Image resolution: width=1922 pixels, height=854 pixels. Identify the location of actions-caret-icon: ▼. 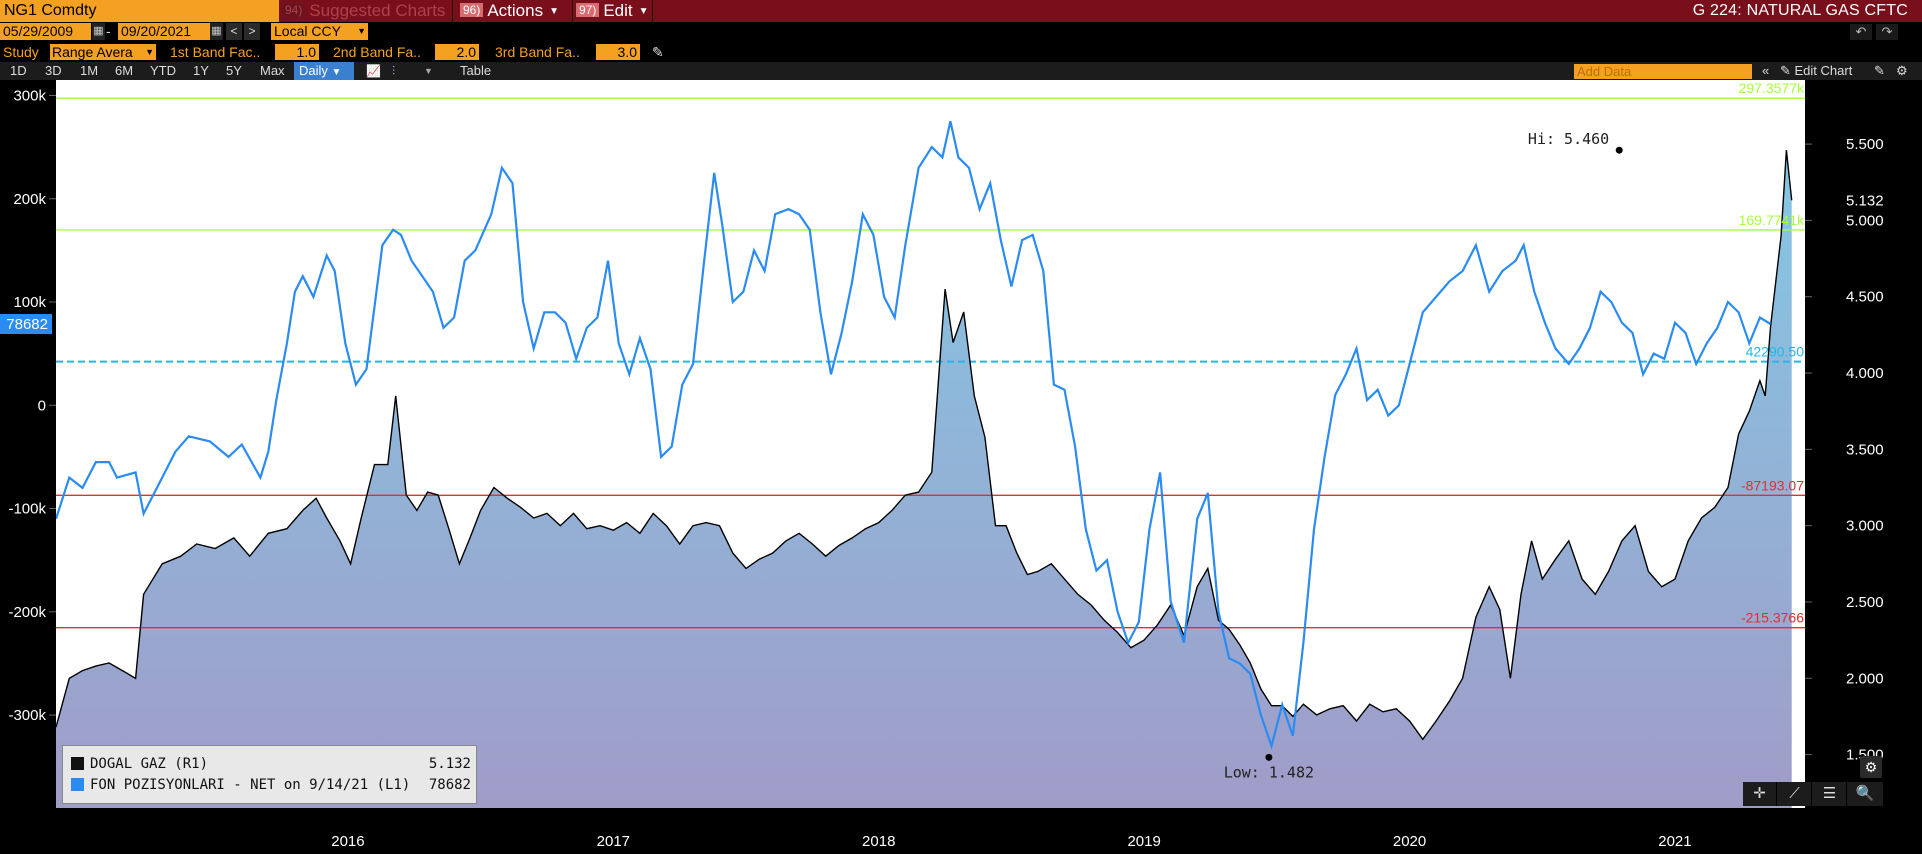
(554, 11).